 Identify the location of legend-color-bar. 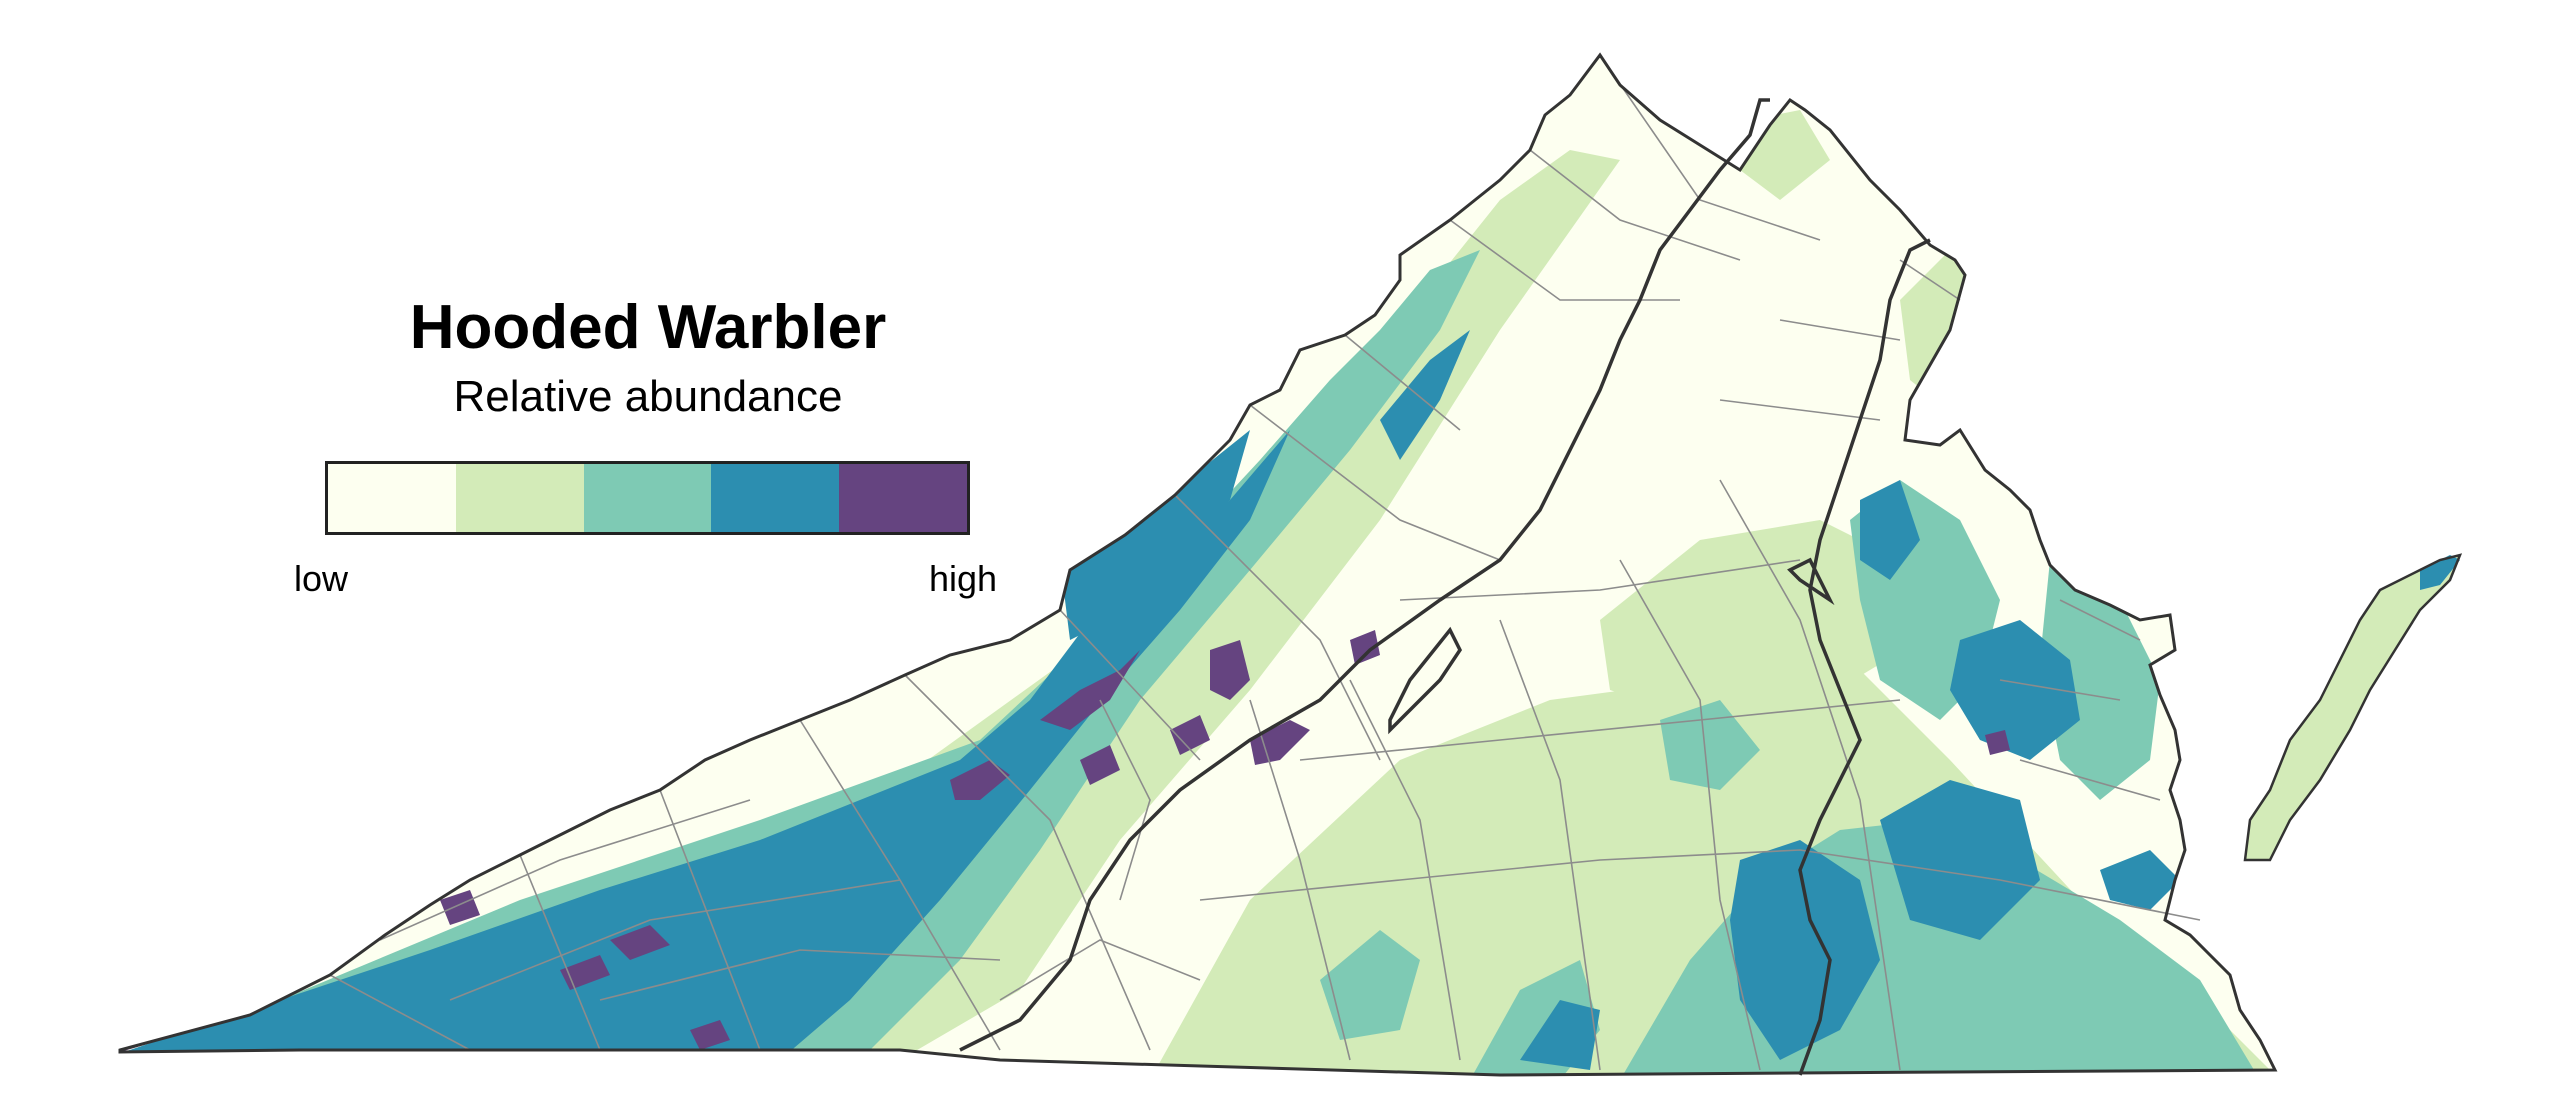
(647, 498).